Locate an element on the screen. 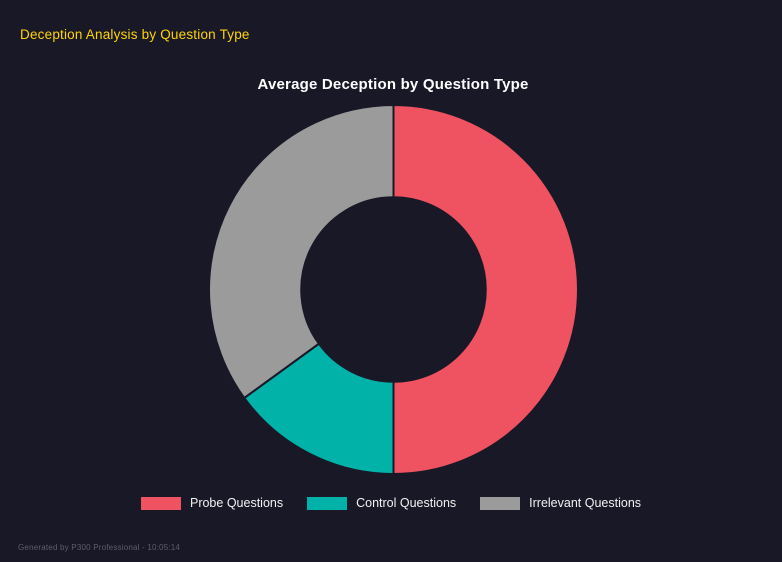  donut-segment-control-questions is located at coordinates (318, 409).